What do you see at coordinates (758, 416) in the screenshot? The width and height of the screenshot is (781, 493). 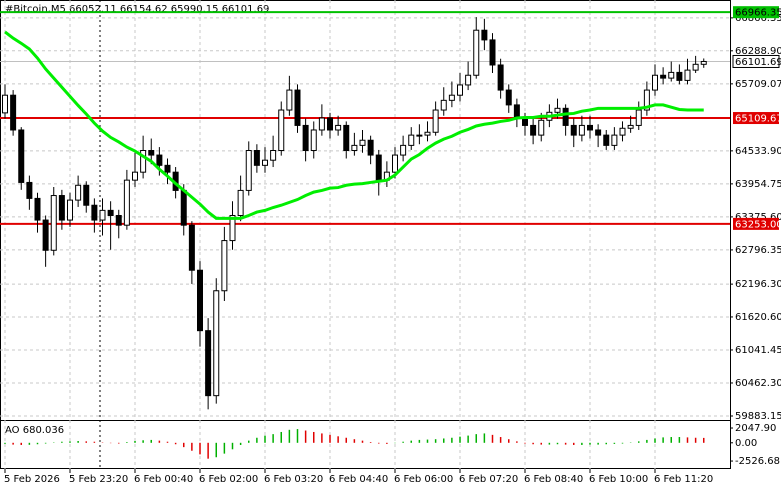 I see `y-tick-label: 59883.15` at bounding box center [758, 416].